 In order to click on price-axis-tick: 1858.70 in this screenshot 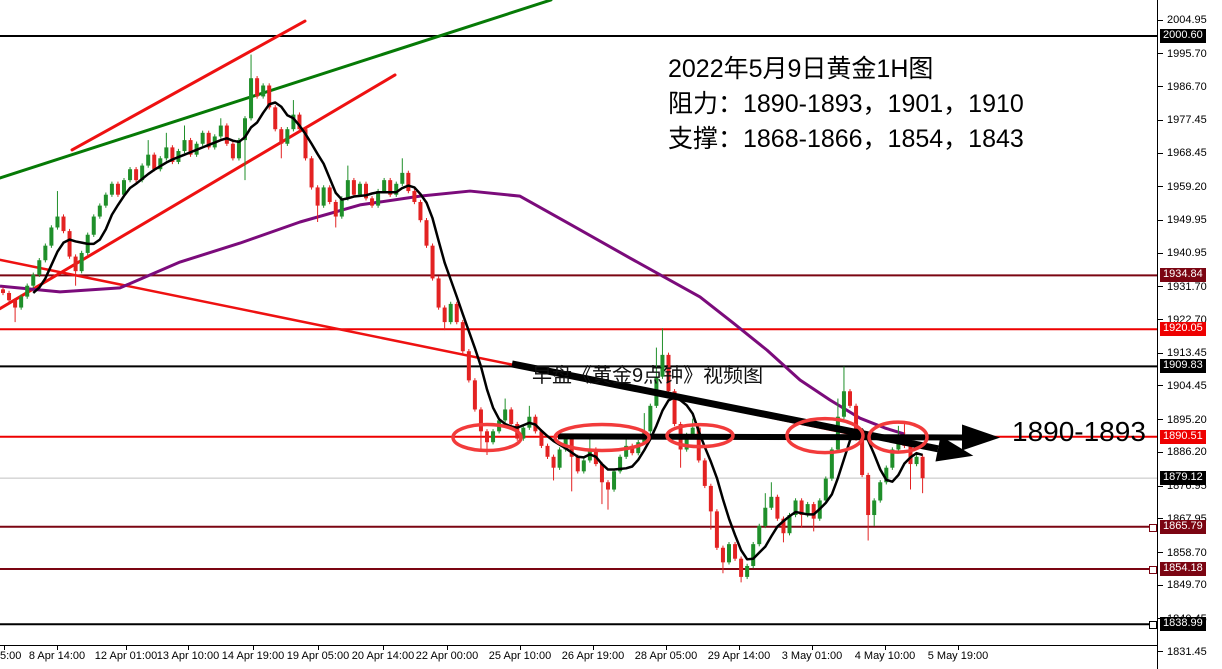, I will do `click(1187, 552)`.